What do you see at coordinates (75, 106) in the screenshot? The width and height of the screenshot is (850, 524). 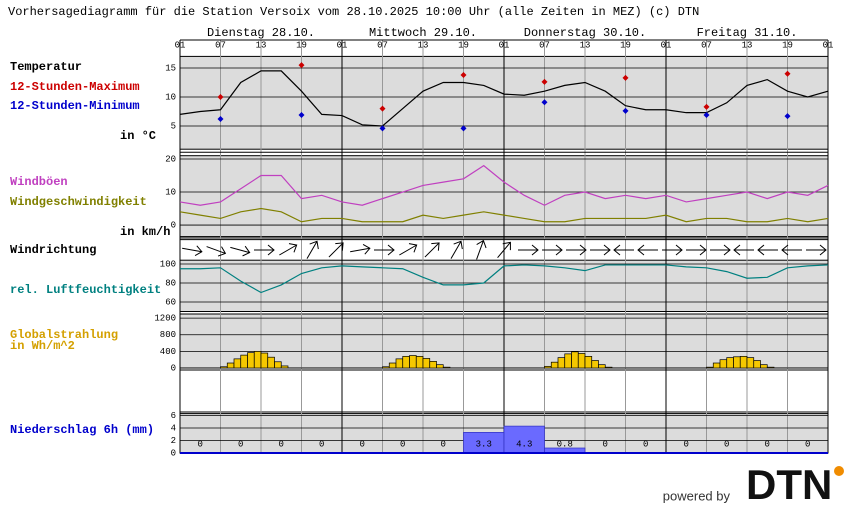 I see `legend-label: 12-Stunden-Minimum` at bounding box center [75, 106].